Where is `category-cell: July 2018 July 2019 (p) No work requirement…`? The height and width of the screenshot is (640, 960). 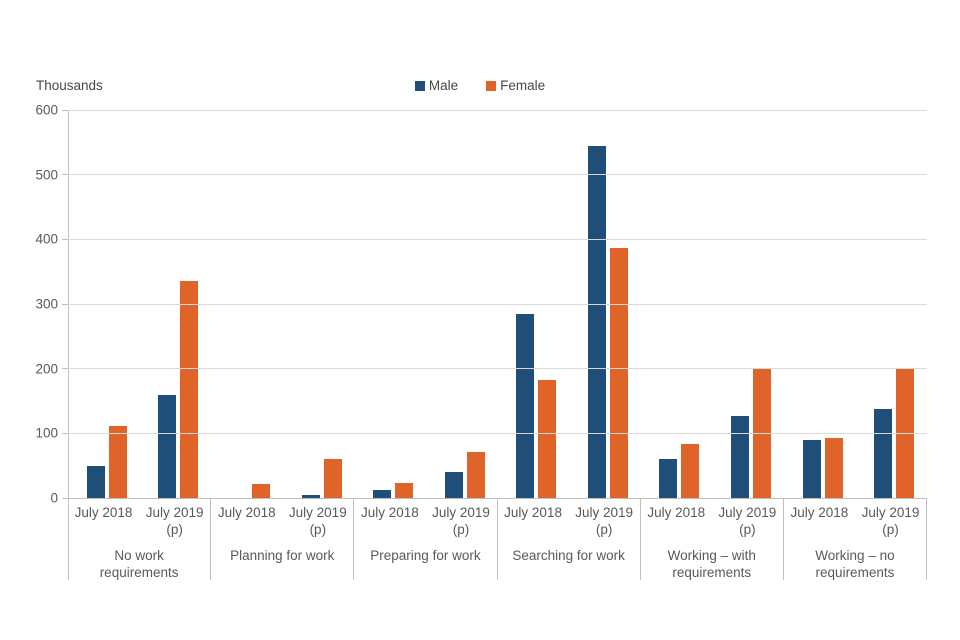
category-cell: July 2018 July 2019 (p) No work requirement… is located at coordinates (140, 539).